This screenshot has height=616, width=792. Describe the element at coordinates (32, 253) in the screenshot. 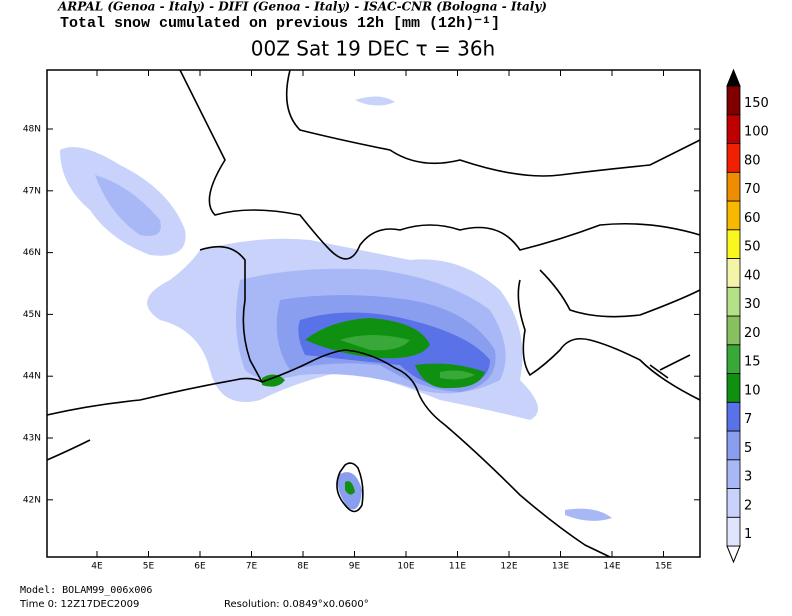

I see `lat-label: 46N` at that location.